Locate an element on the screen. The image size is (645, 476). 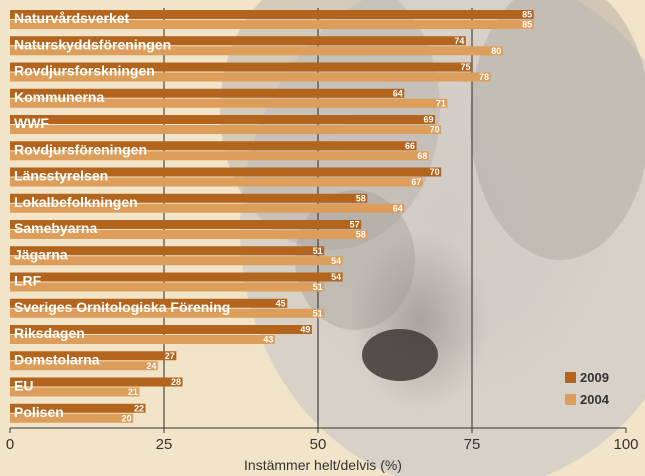
value-label-2009: 51 is located at coordinates (318, 251).